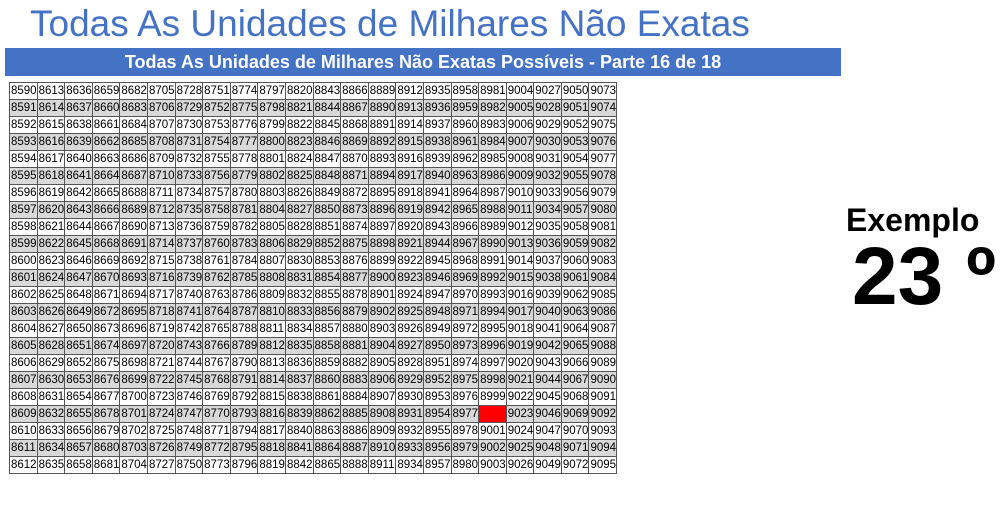 The width and height of the screenshot is (1001, 505). Describe the element at coordinates (216, 465) in the screenshot. I see `table-cell: 8773` at that location.